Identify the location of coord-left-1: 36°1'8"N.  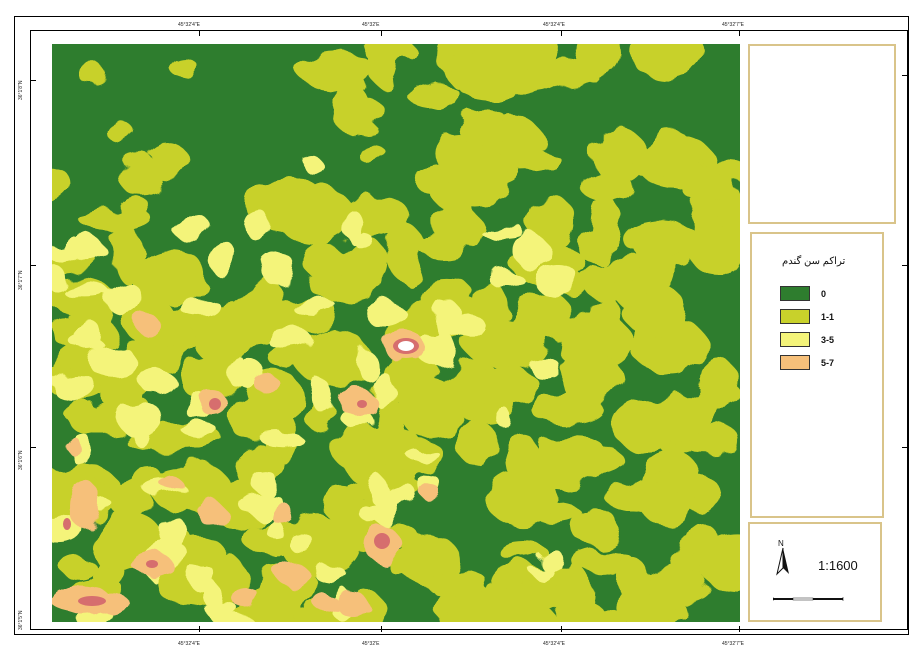
(21, 90).